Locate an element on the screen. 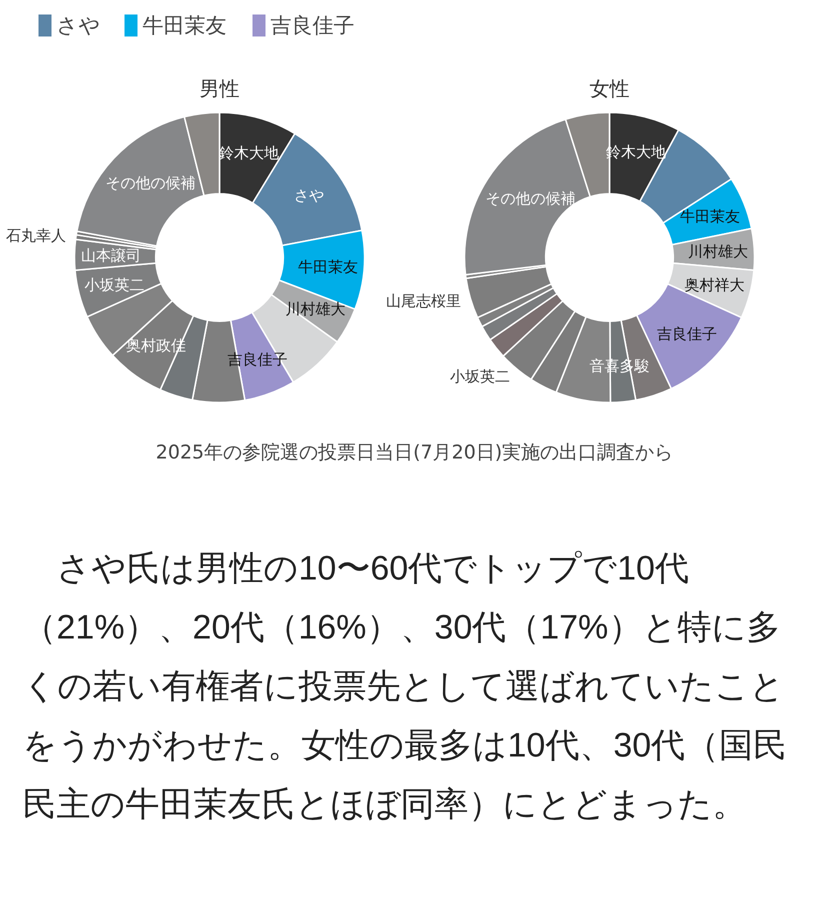 The image size is (828, 901). slice-label: 吉良佳子 is located at coordinates (686, 333).